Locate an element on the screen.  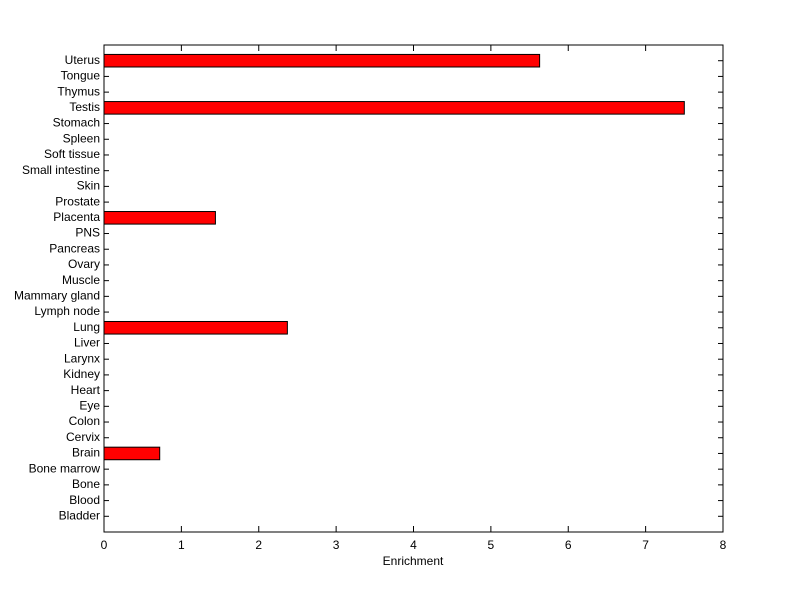
x-tick-label: 6 is located at coordinates (568, 545).